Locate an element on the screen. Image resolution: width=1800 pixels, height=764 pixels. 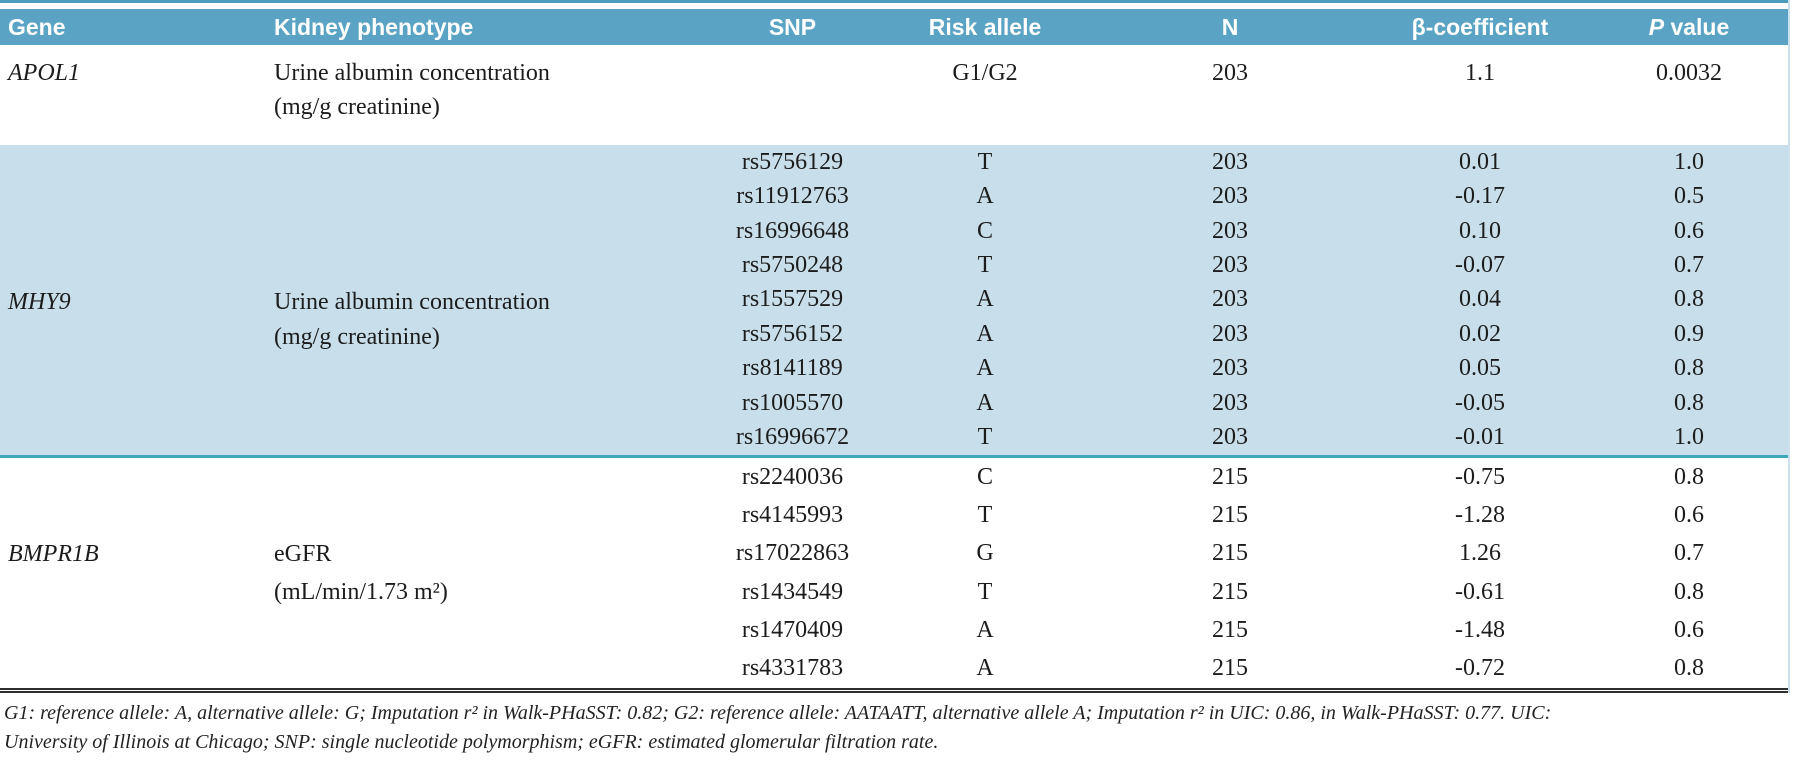
risk-allele-cell: G1/G2 is located at coordinates (985, 72).